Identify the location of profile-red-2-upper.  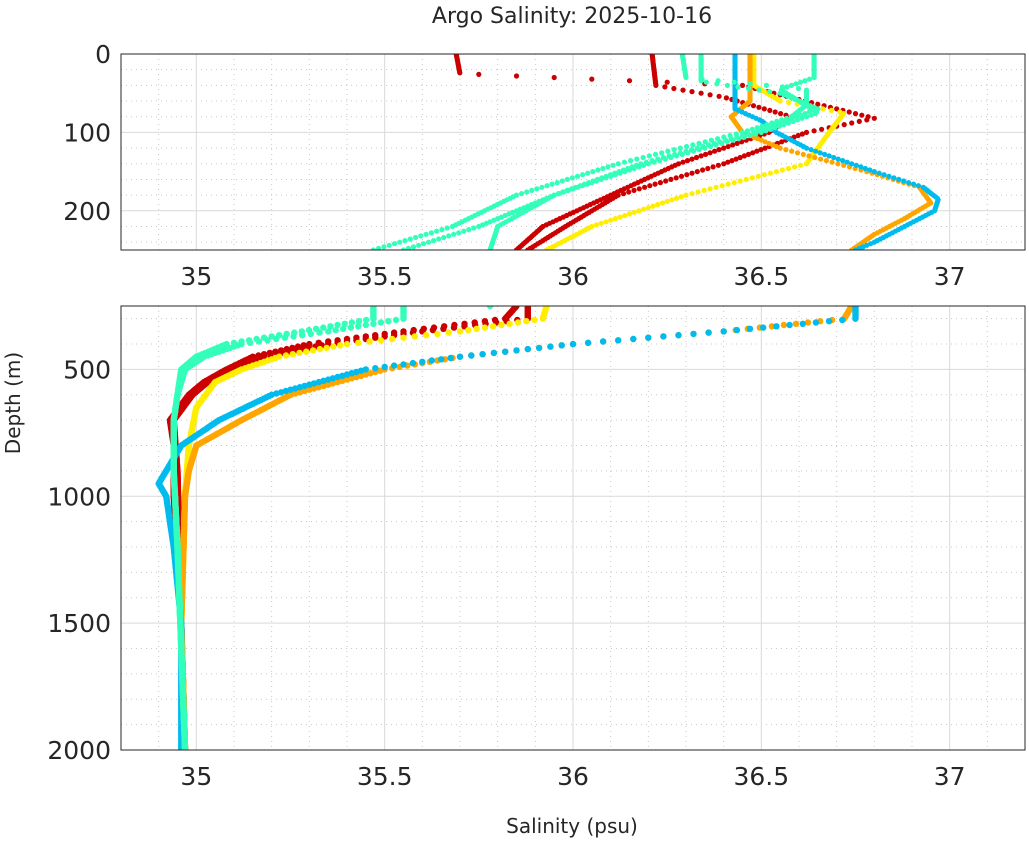
(665, 152).